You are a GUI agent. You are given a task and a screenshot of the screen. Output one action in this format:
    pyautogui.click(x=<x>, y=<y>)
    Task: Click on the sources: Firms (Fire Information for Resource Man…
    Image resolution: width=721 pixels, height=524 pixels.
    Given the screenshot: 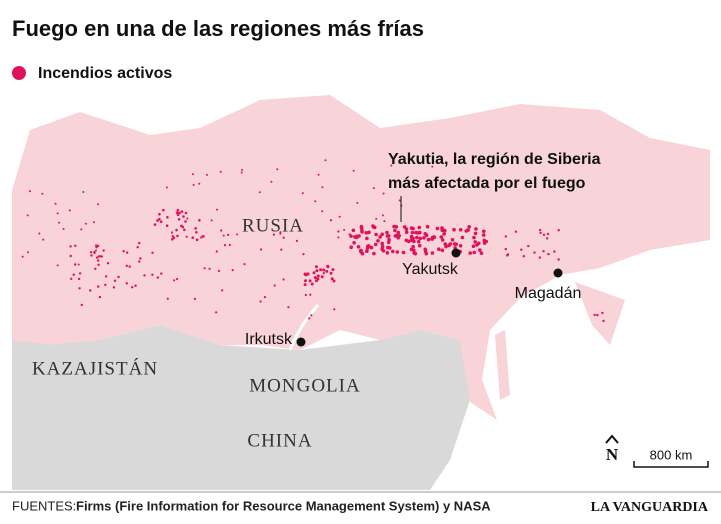 What is the action you would take?
    pyautogui.click(x=283, y=505)
    